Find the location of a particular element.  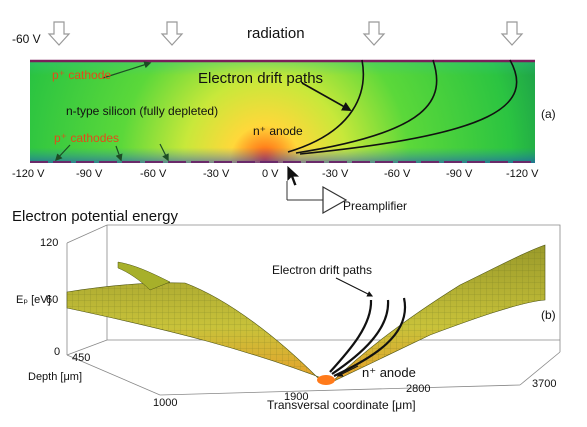

top-voltage-label: -60 V is located at coordinates (26, 39).